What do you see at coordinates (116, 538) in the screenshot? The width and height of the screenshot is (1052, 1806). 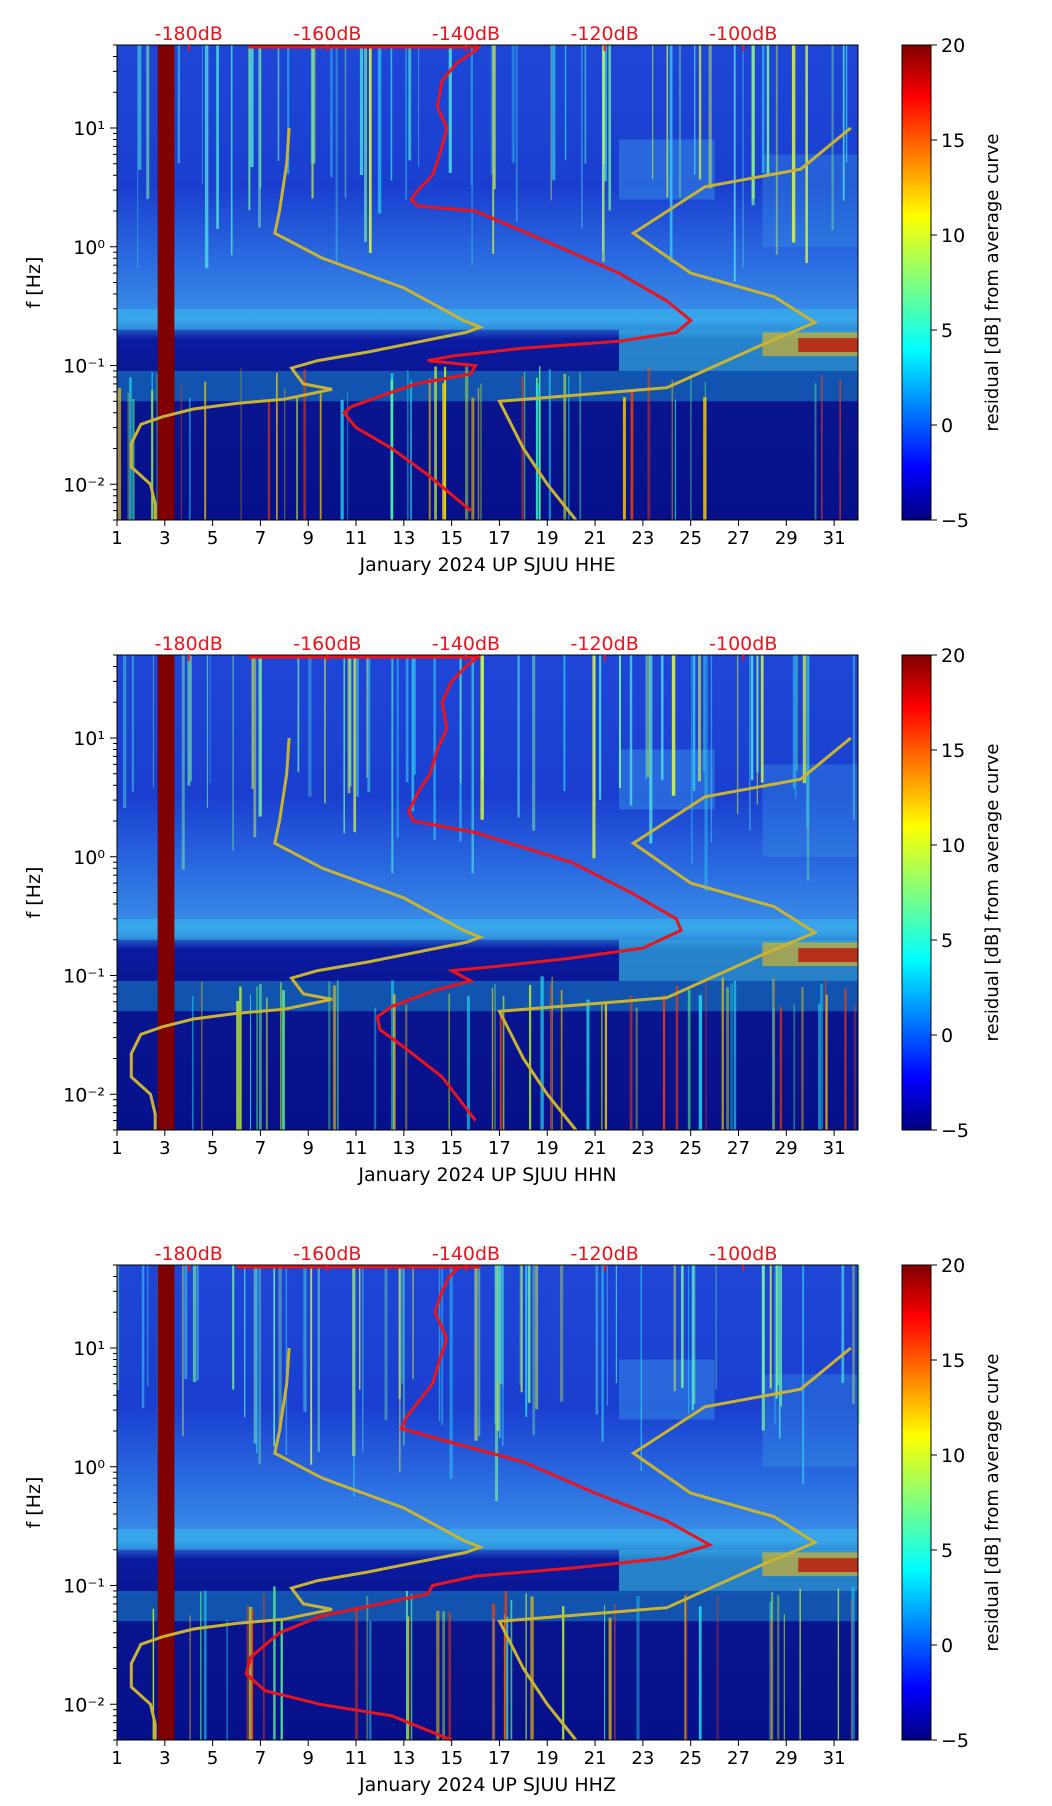 I see `x-tick-label: 1` at bounding box center [116, 538].